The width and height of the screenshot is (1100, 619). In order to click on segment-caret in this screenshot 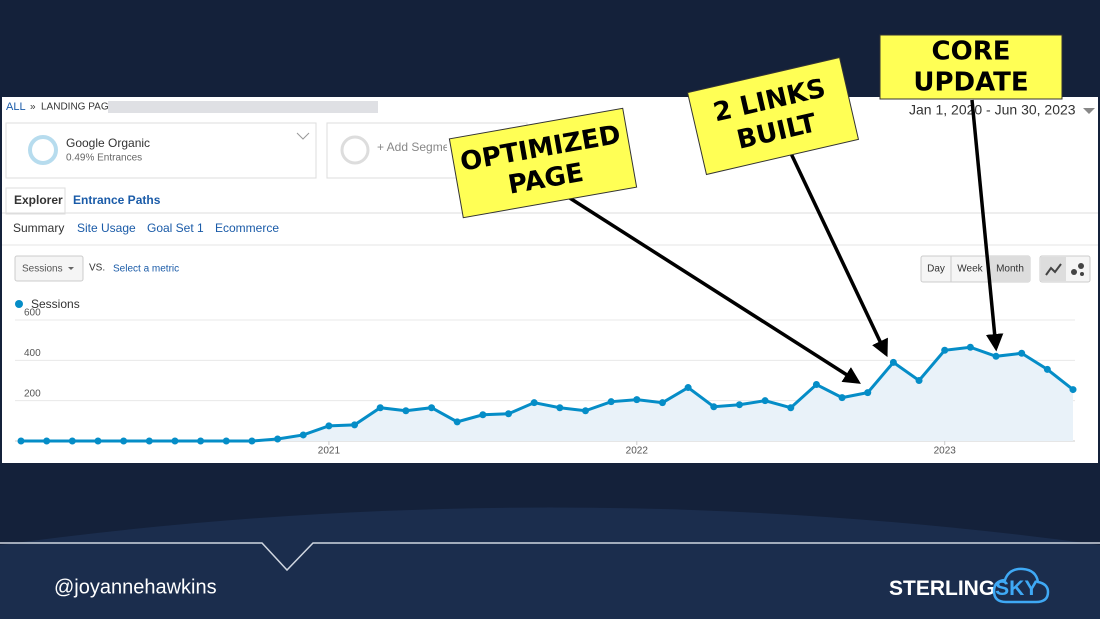, I will do `click(303, 136)`.